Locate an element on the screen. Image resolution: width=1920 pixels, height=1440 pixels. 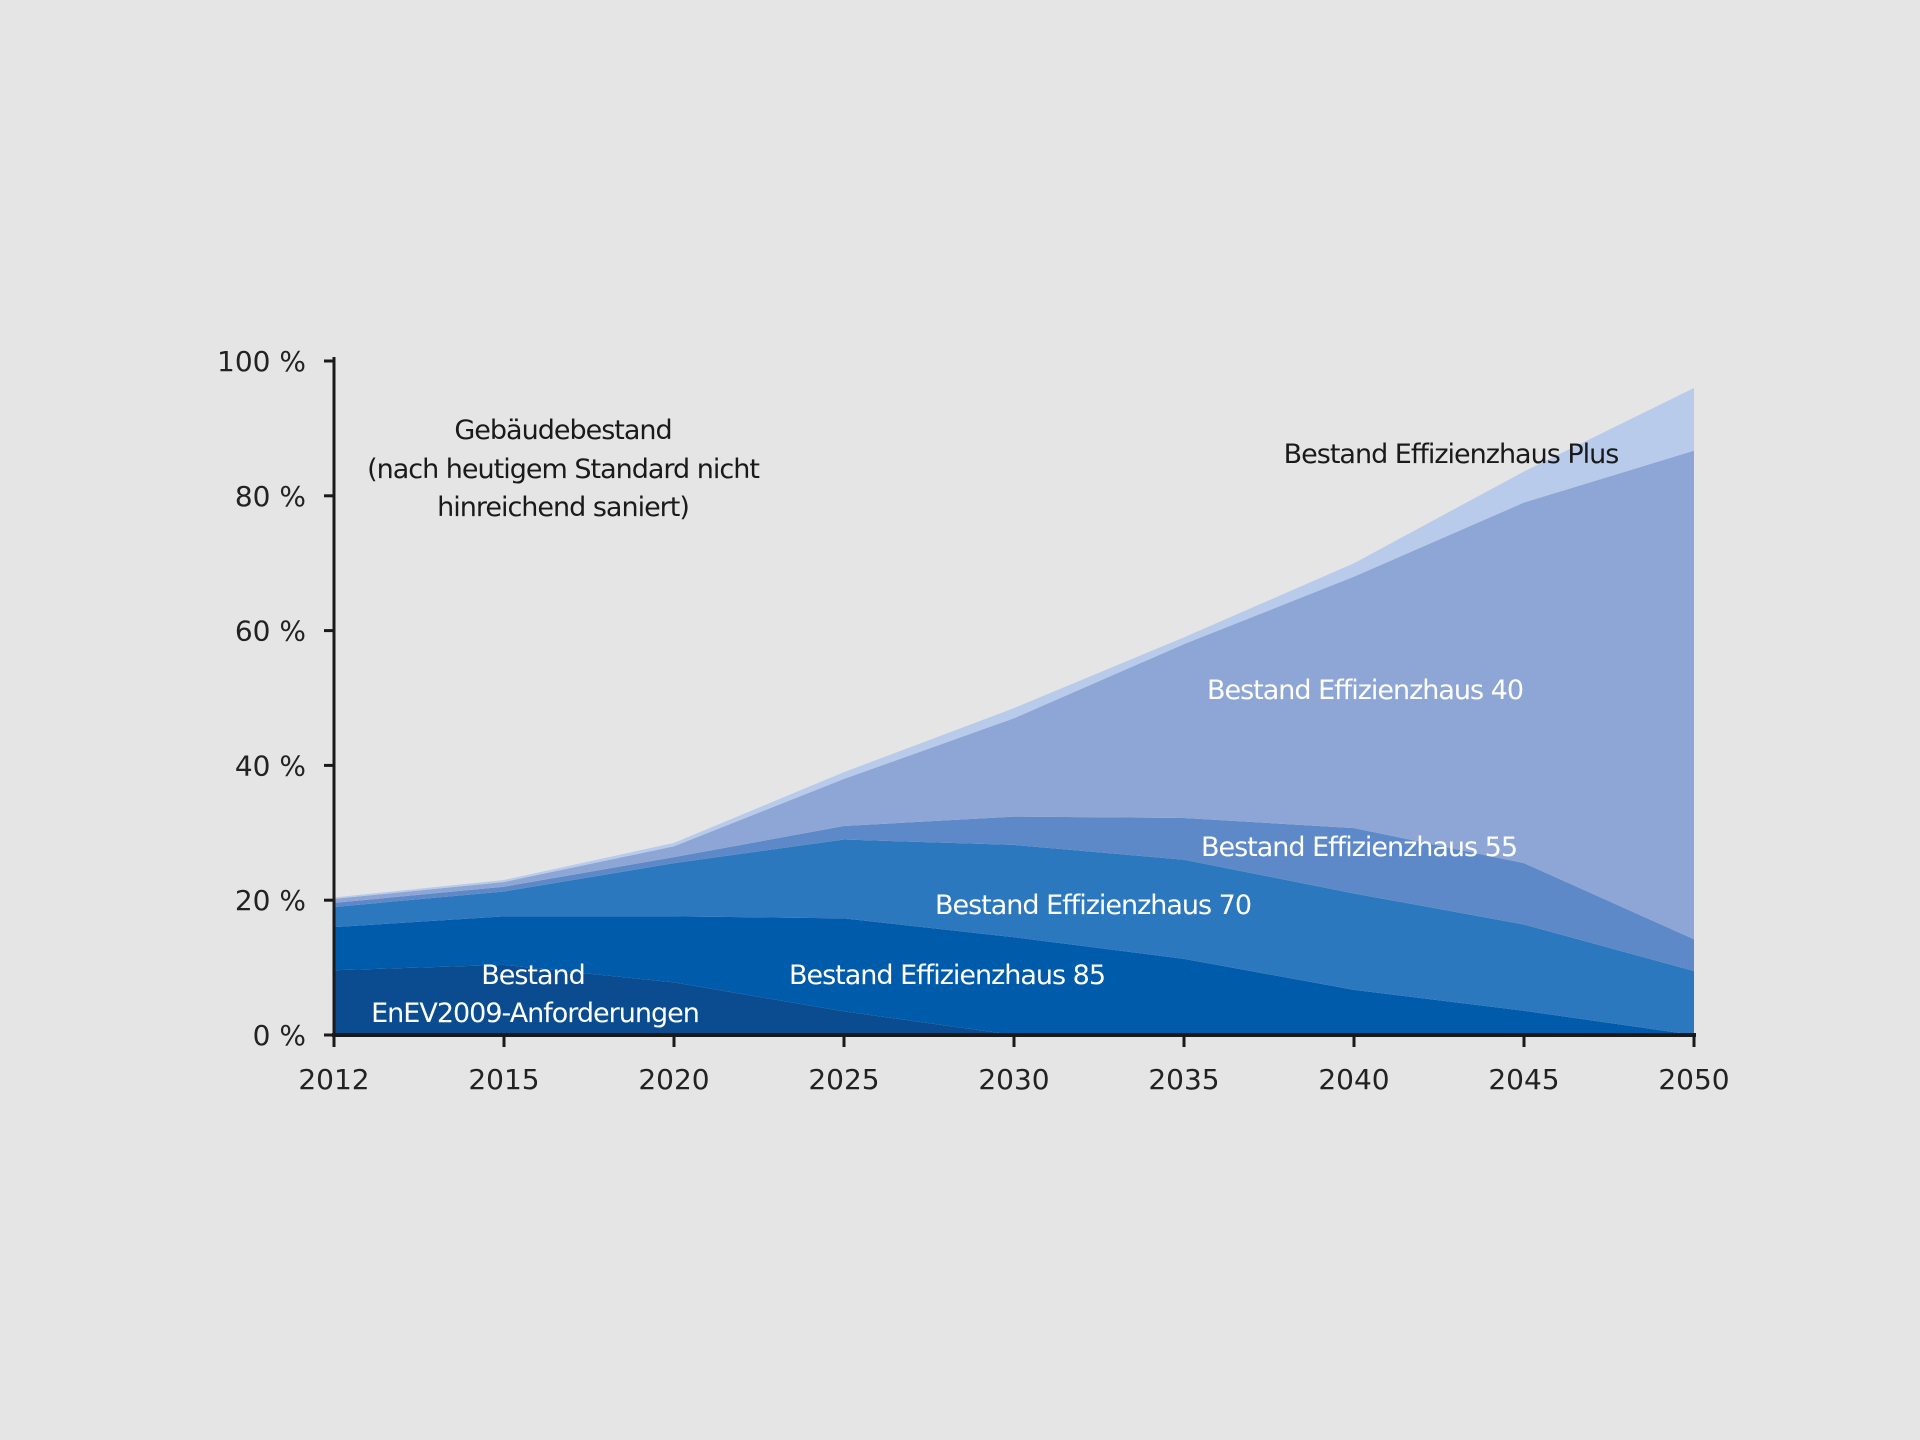
label-enev2009-line-1: Bestand is located at coordinates (533, 975).